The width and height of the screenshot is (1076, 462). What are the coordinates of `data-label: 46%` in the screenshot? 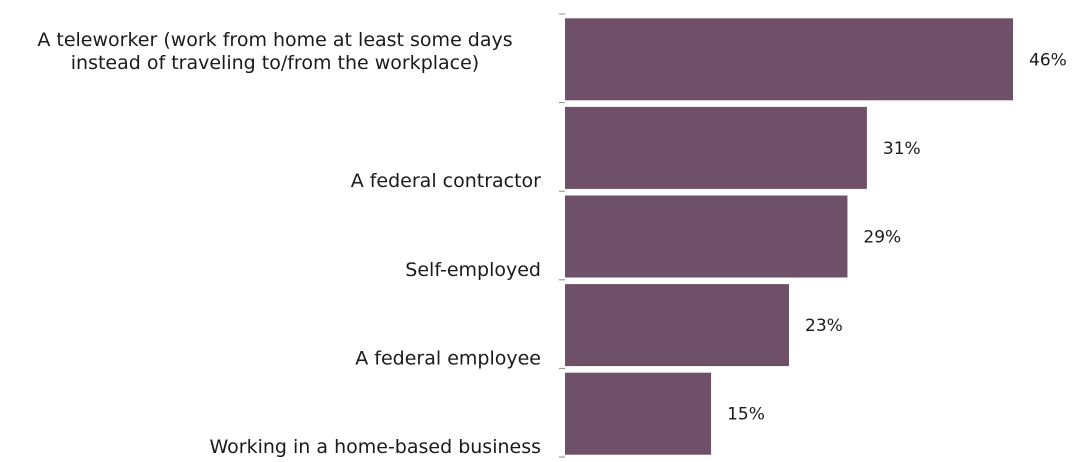 It's located at (1048, 60).